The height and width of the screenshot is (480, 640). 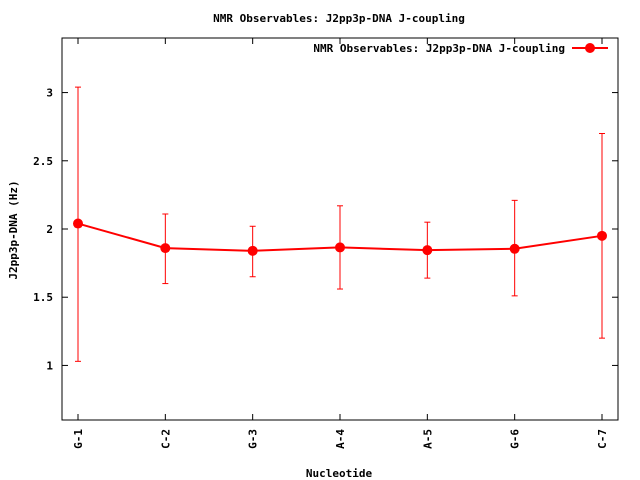 What do you see at coordinates (253, 439) in the screenshot?
I see `x-tick-label: G-3` at bounding box center [253, 439].